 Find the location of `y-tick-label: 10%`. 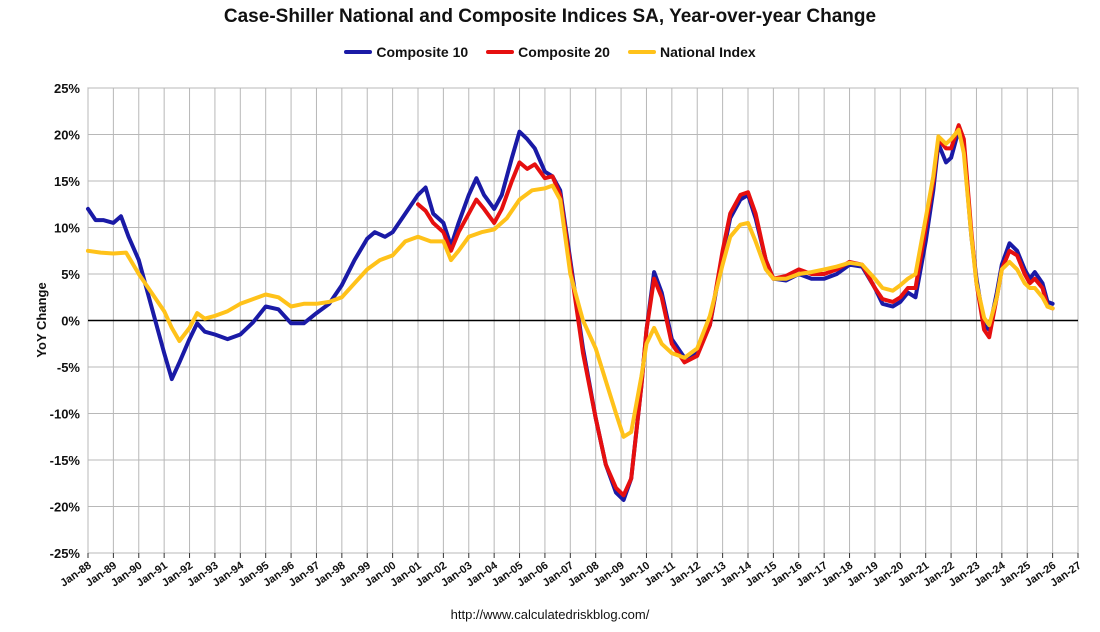

y-tick-label: 10% is located at coordinates (67, 228).